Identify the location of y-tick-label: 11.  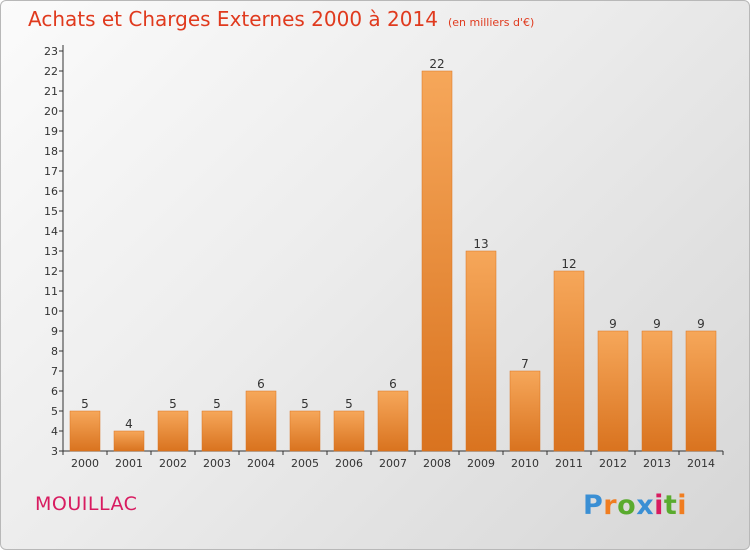
(51, 291).